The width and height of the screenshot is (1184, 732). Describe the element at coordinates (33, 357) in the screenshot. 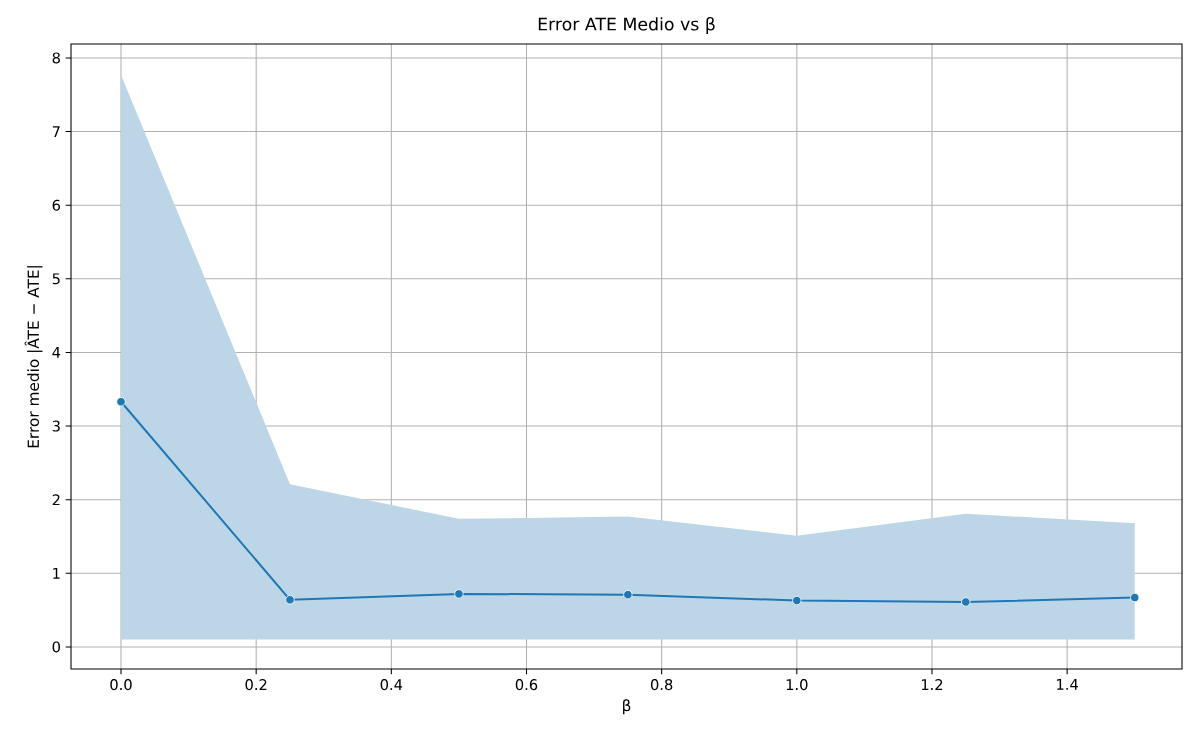

I see `y-axis-title: Error medio |ÂTE − ATE|` at that location.